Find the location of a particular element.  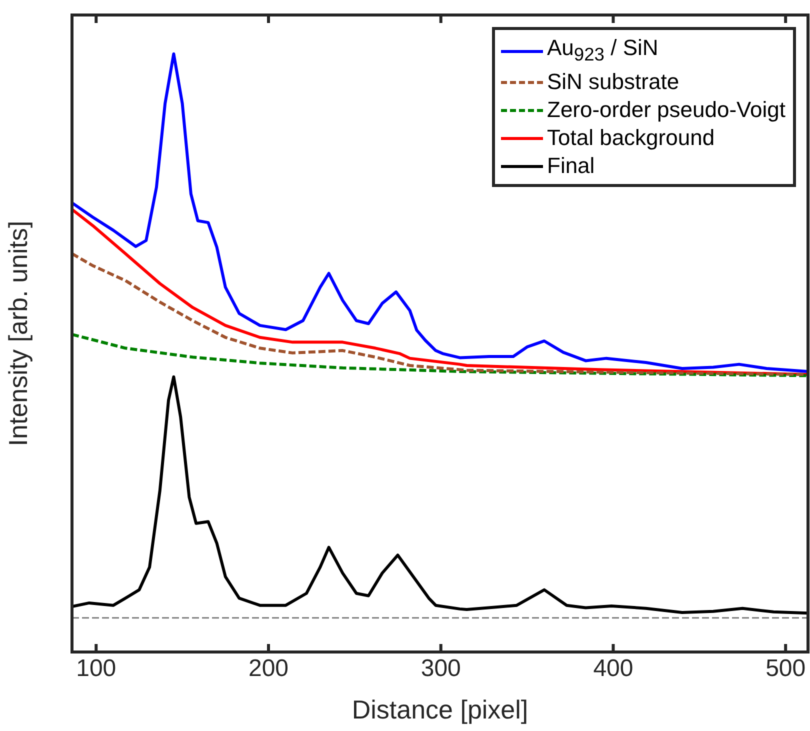

x-tick-label: 300 is located at coordinates (440, 668).